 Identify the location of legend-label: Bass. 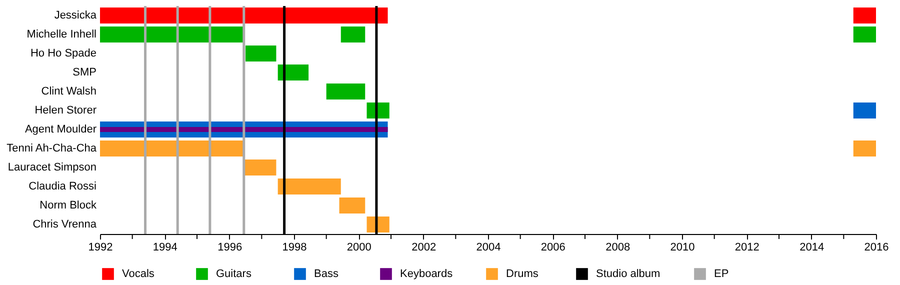
(326, 274).